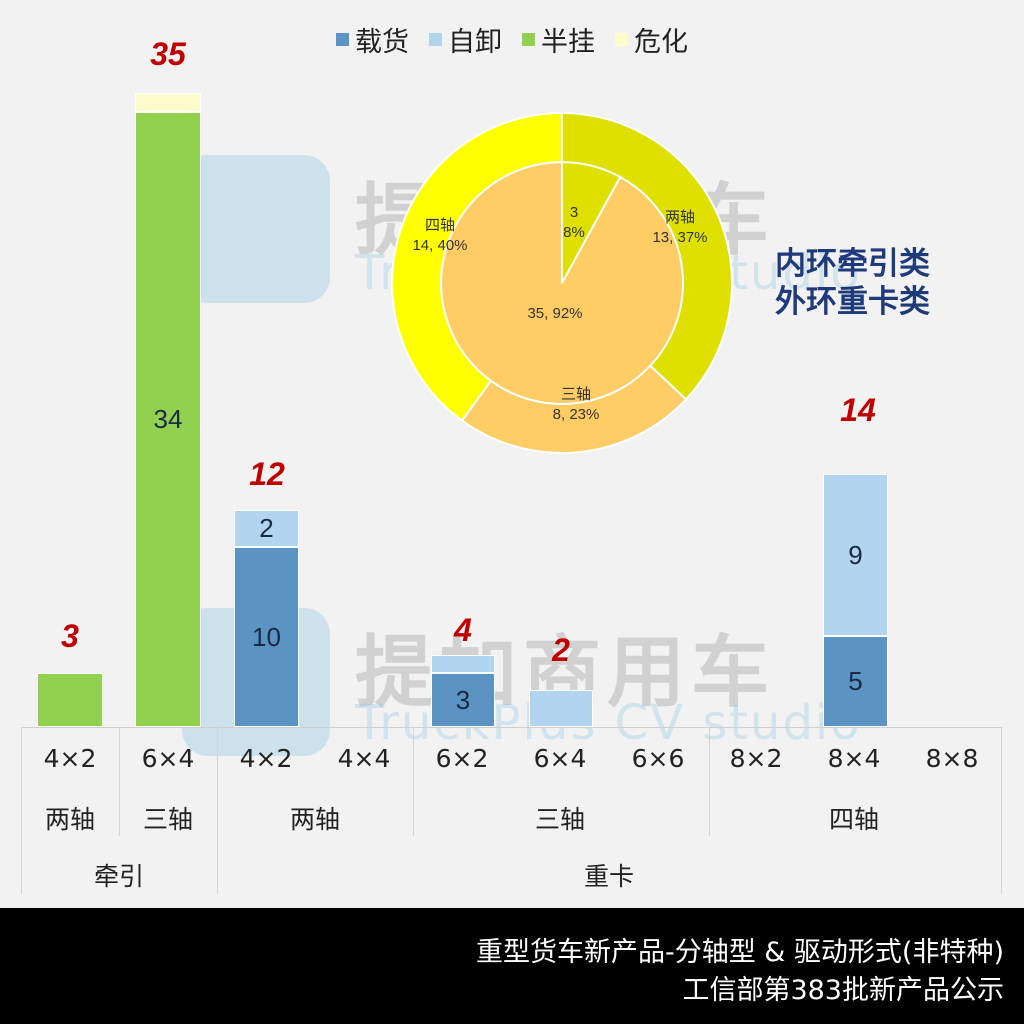  I want to click on donut-chart, so click(562, 282).